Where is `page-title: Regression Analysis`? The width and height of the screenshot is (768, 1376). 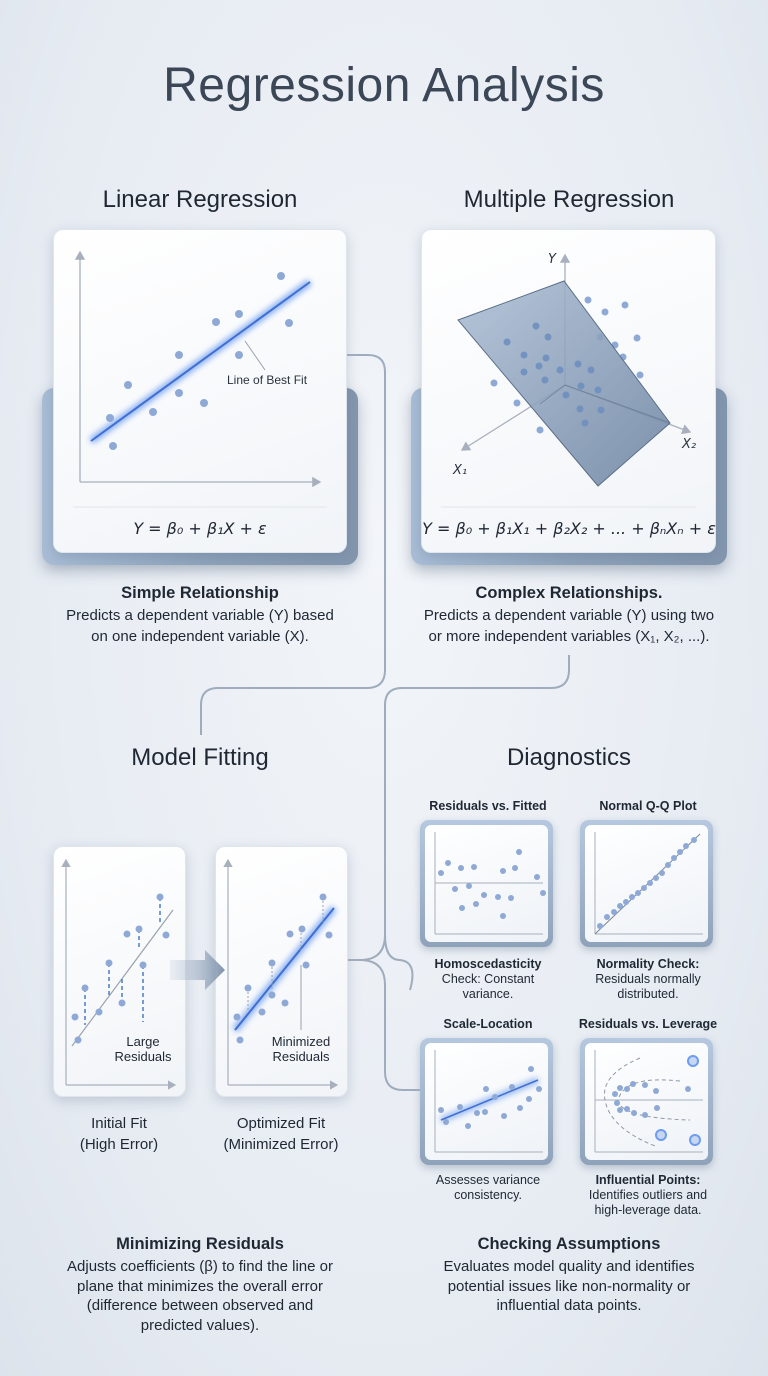 page-title: Regression Analysis is located at coordinates (384, 85).